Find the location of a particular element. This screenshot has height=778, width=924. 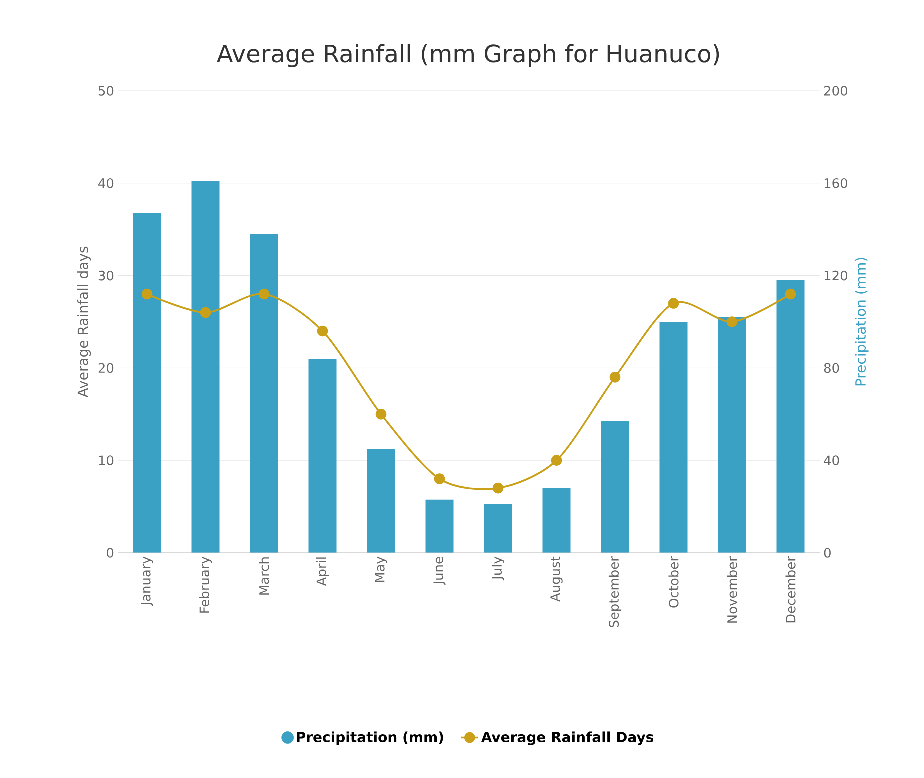

legend-label: Average Rainfall Days is located at coordinates (567, 739).